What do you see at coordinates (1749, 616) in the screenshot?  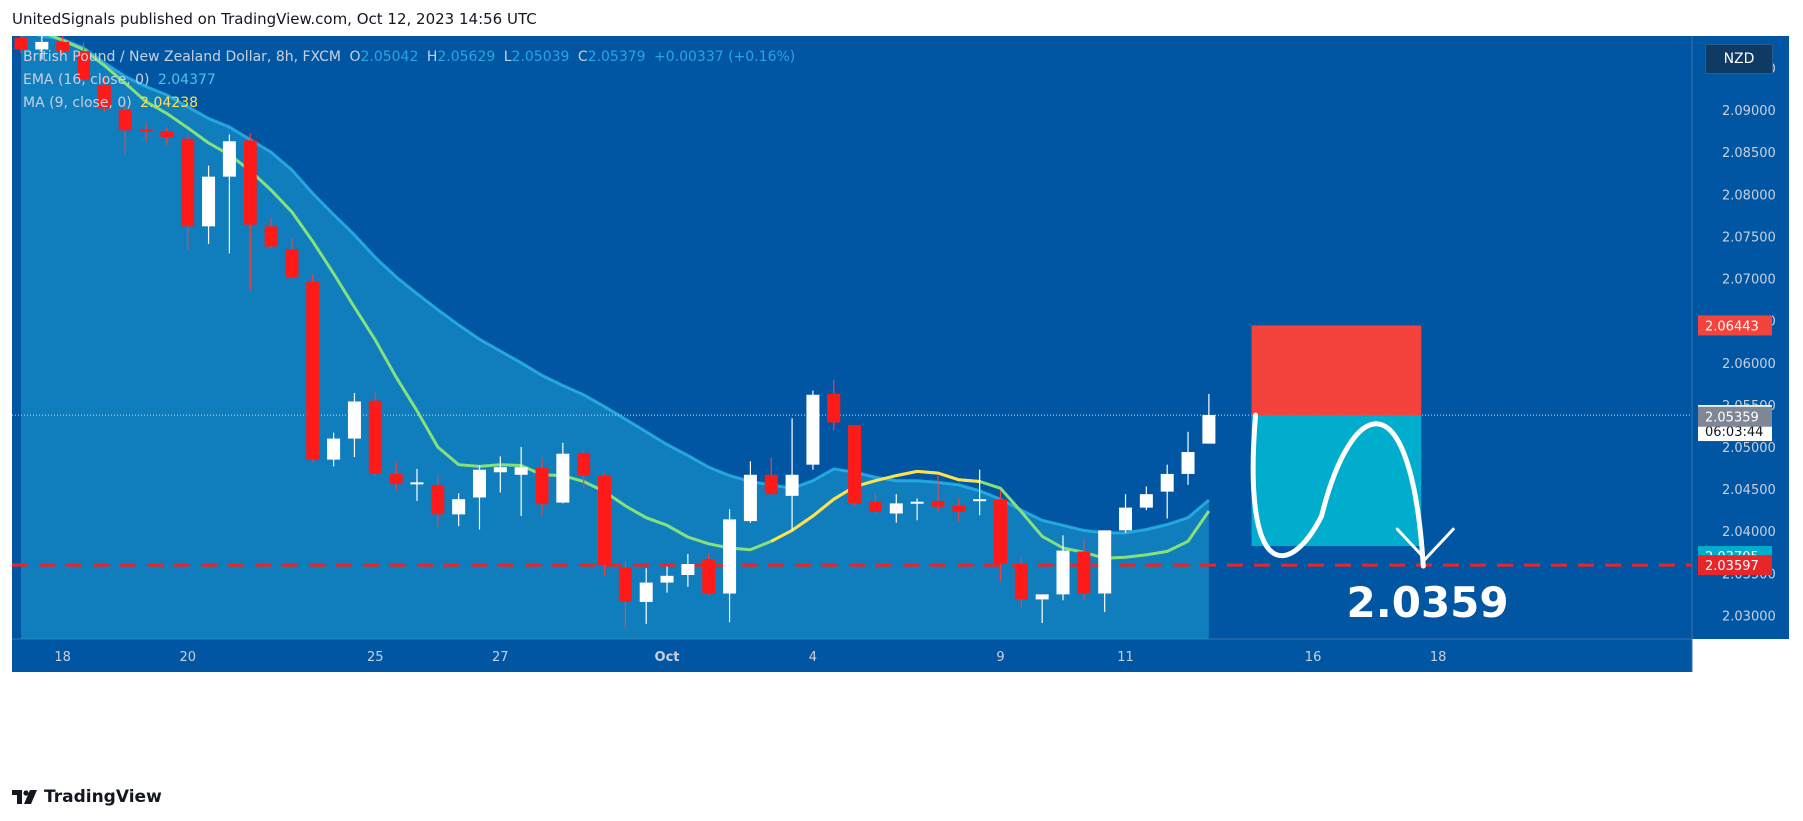 I see `price-tick-label: 2.03000` at bounding box center [1749, 616].